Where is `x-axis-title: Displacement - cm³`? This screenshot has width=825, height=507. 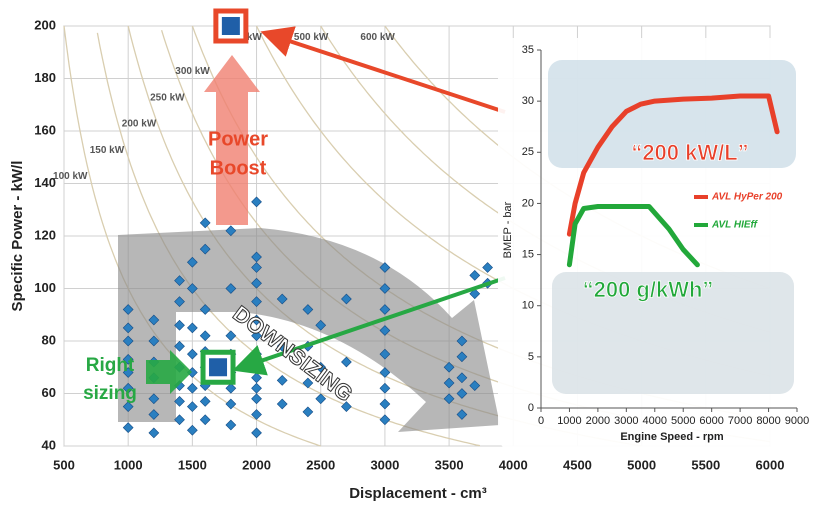 x-axis-title: Displacement - cm³ is located at coordinates (418, 493).